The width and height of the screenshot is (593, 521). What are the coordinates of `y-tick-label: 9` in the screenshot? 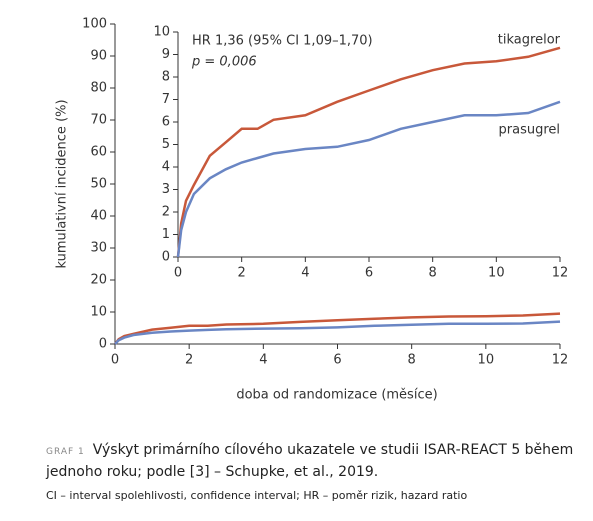 It's located at (166, 54).